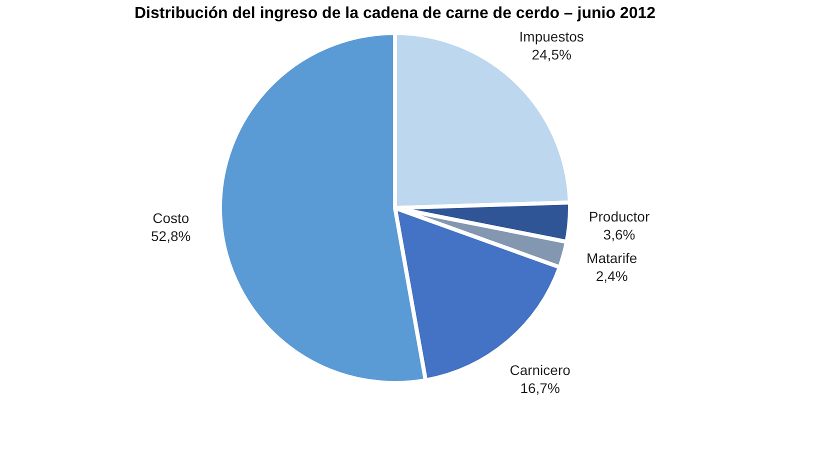  What do you see at coordinates (171, 236) in the screenshot?
I see `data-label: 52,8%` at bounding box center [171, 236].